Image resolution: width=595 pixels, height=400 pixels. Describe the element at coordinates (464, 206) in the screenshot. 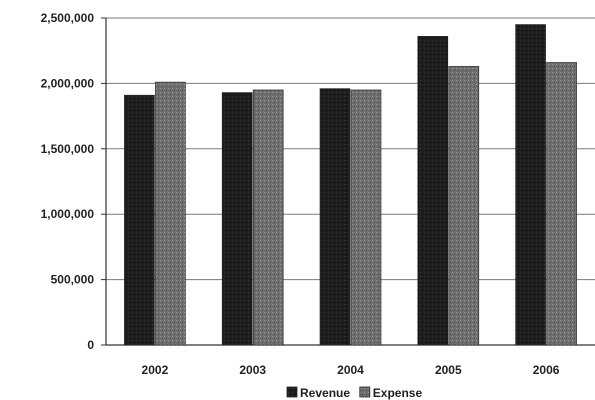

I see `bar-expense-2005` at that location.